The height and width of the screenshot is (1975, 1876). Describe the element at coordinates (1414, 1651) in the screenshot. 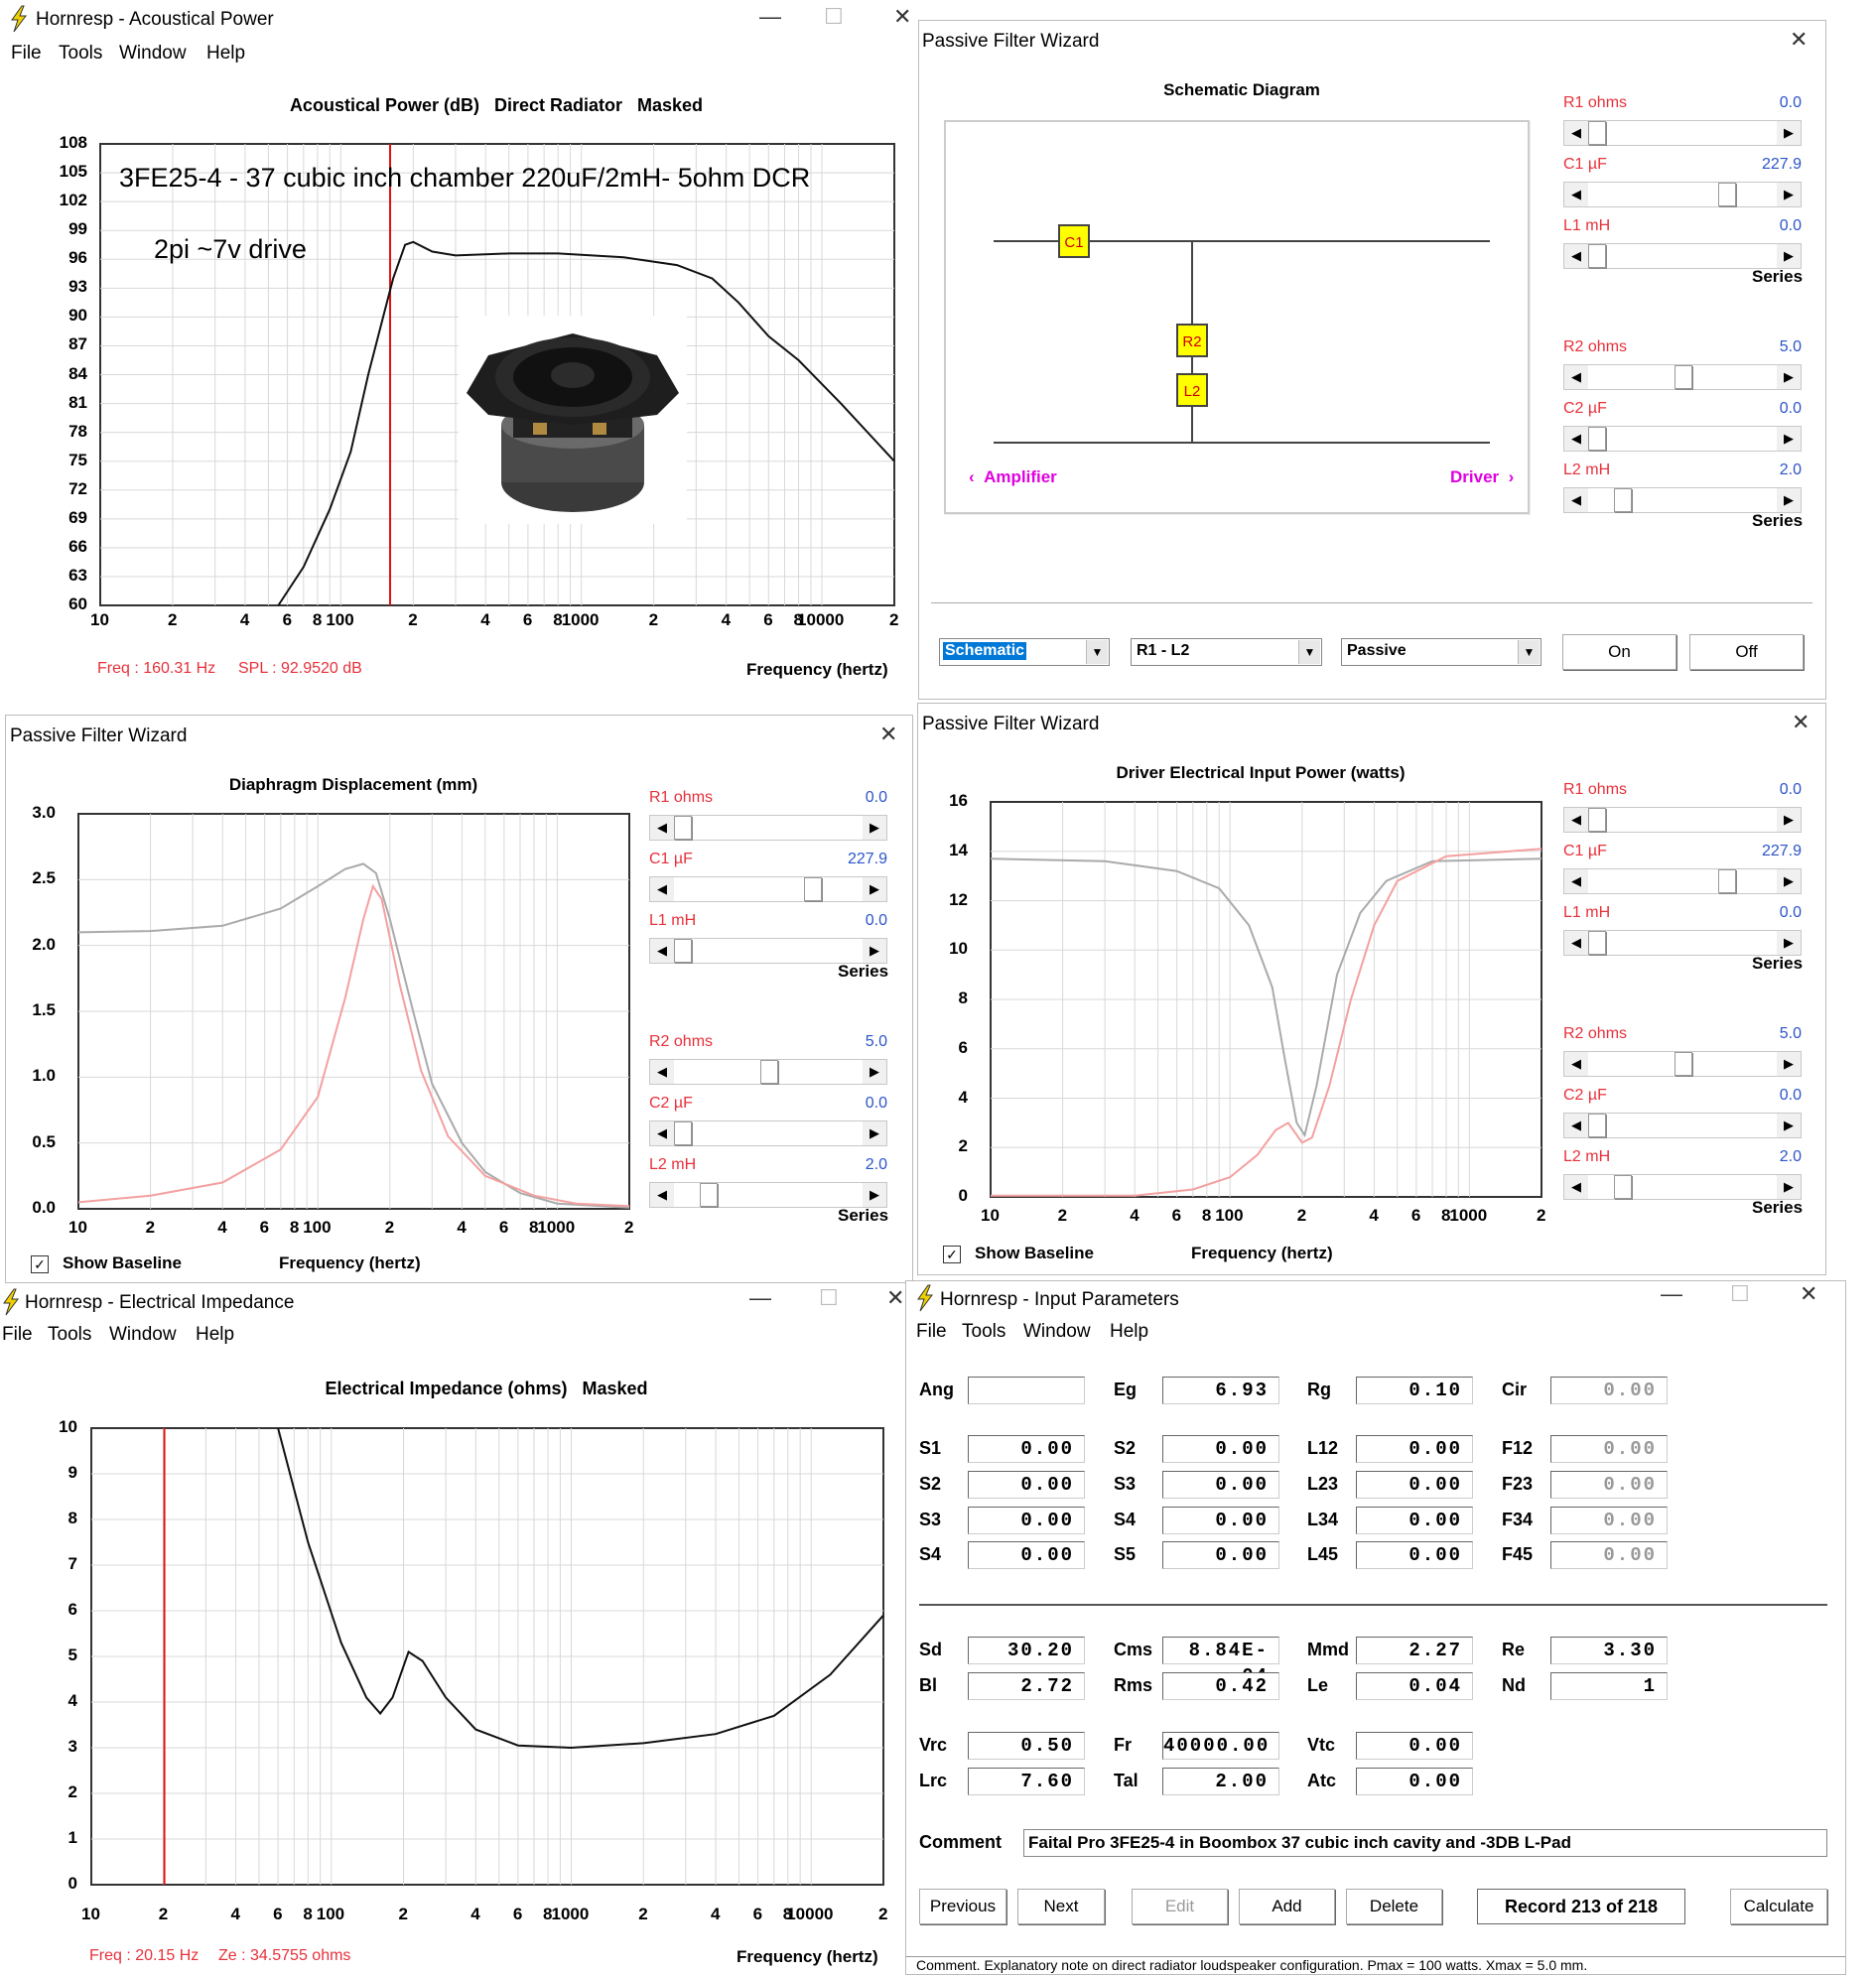

I see `param-field: 2.27` at that location.